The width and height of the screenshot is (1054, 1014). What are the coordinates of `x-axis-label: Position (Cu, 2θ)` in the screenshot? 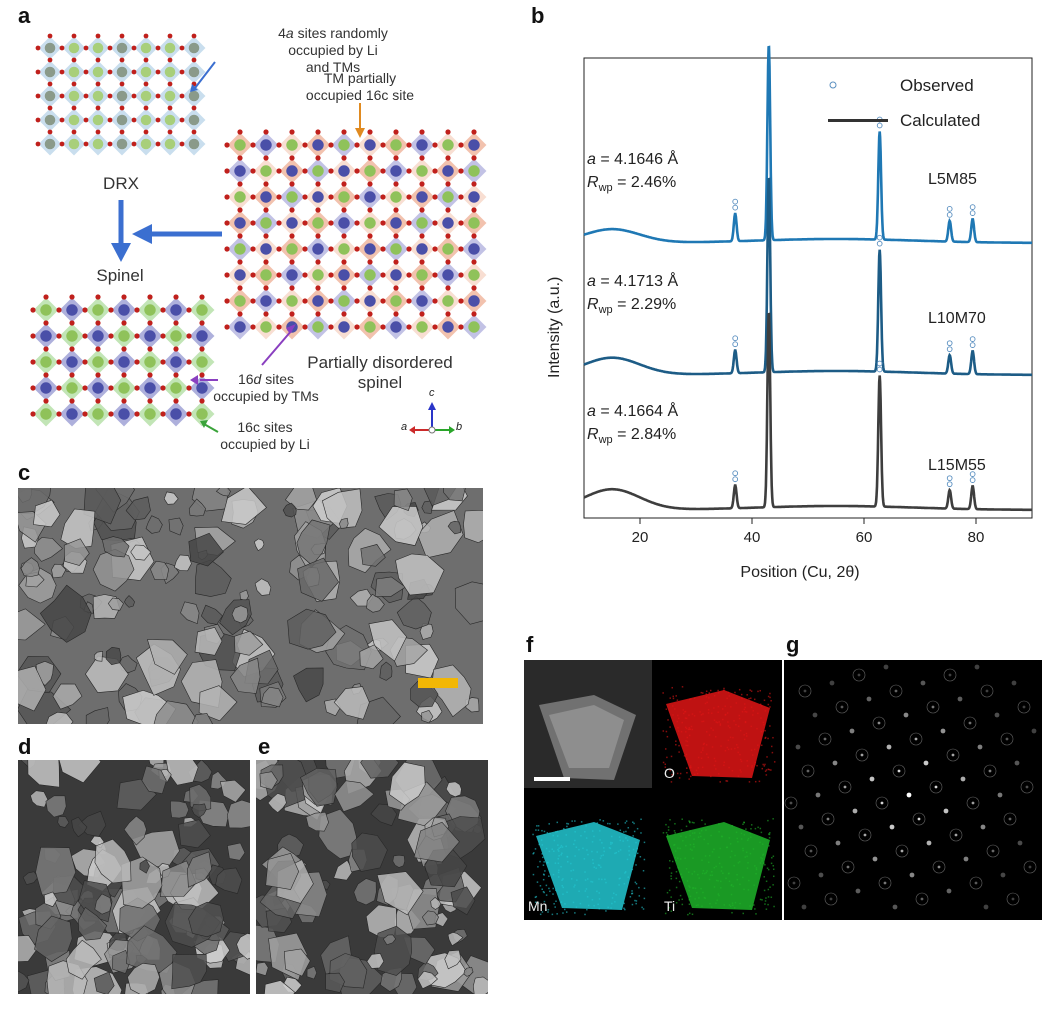 It's located at (800, 572).